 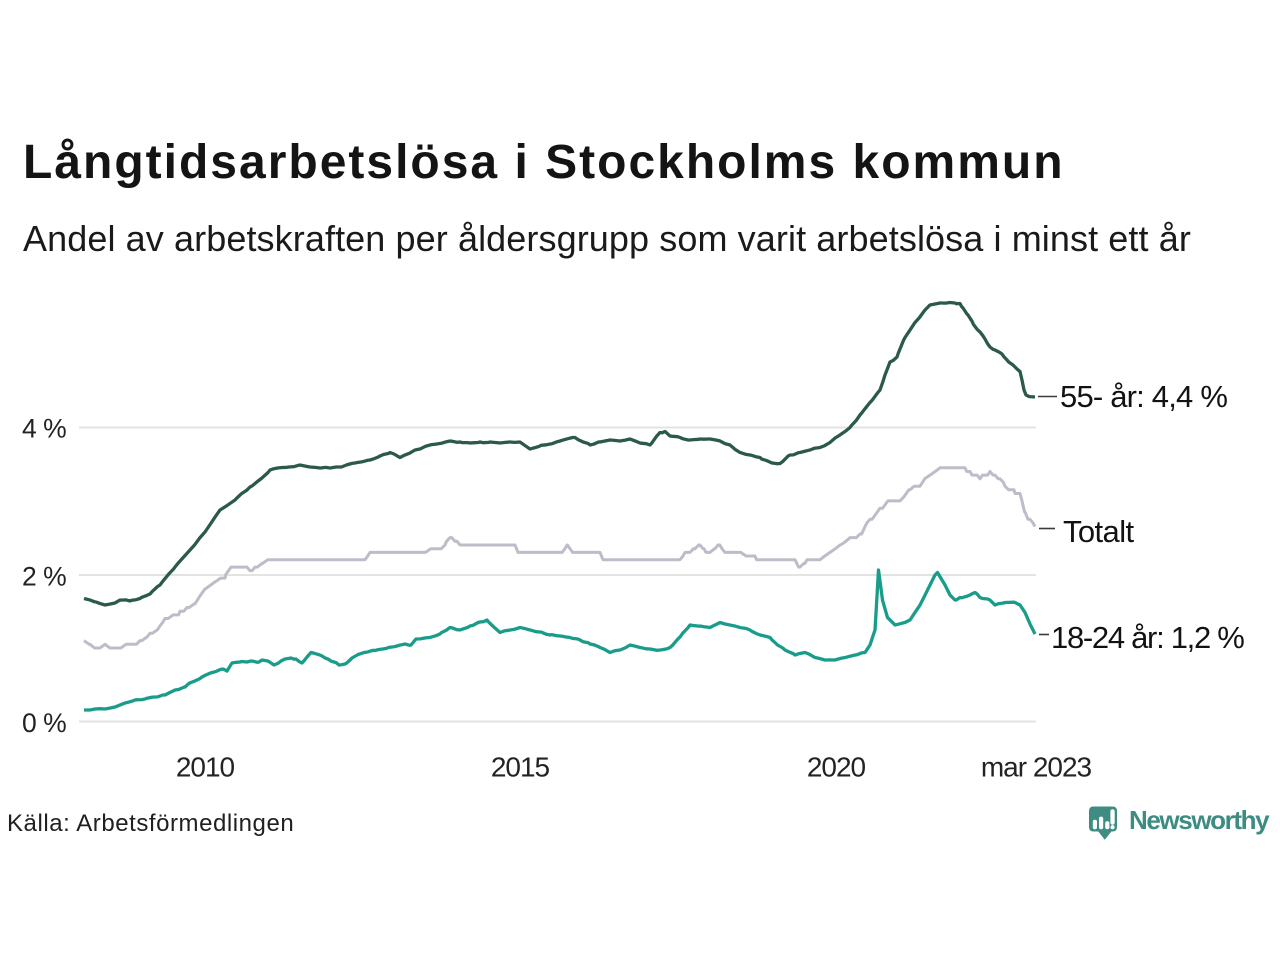 I want to click on svg-text:Långtidsarbetslösa i Stockholm: Långtidsarbetslösa i Stockholms kommun, so click(x=544, y=162).